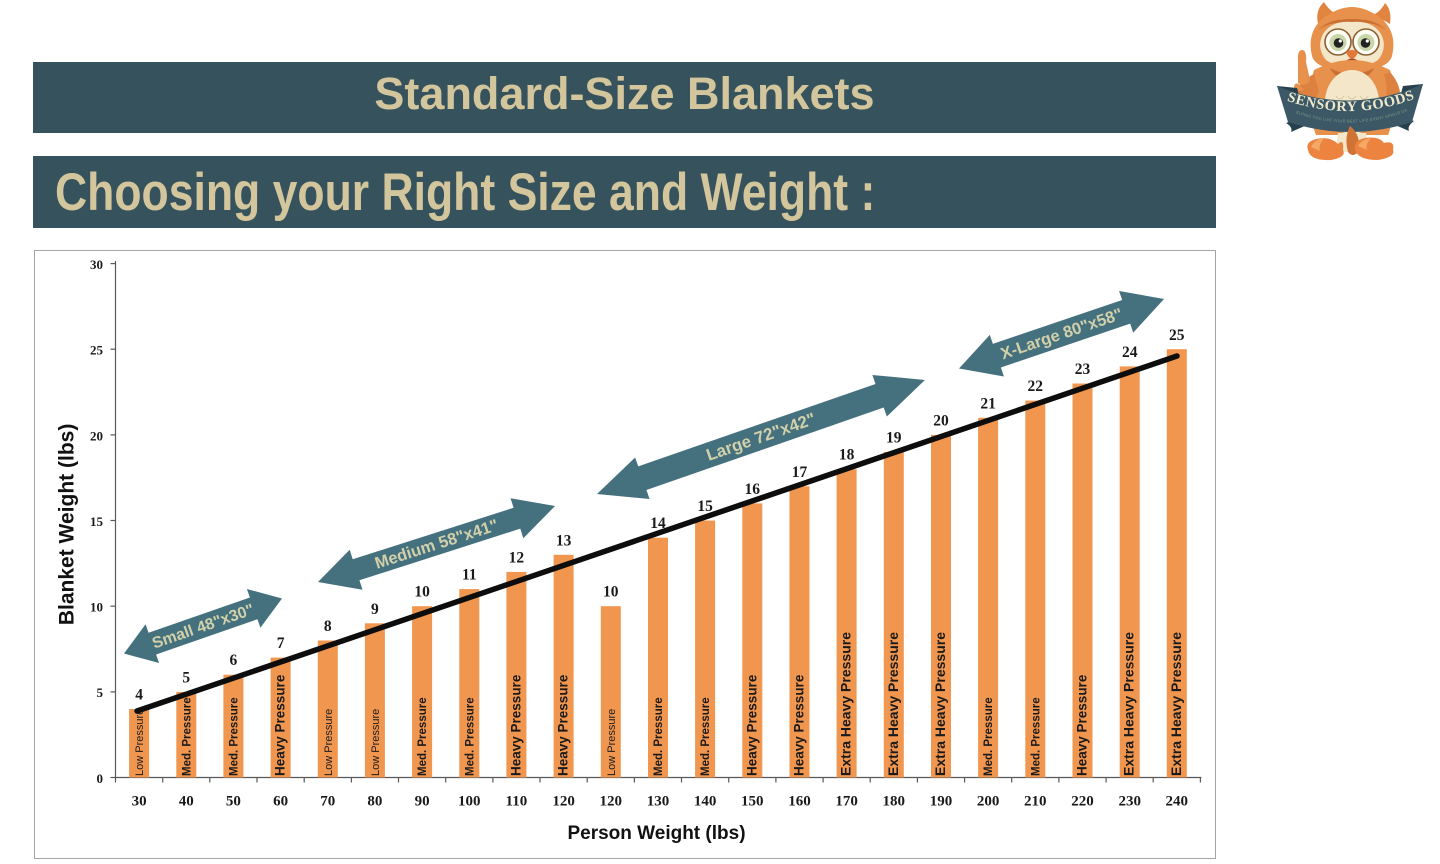  I want to click on svg-text: 19, so click(894, 438).